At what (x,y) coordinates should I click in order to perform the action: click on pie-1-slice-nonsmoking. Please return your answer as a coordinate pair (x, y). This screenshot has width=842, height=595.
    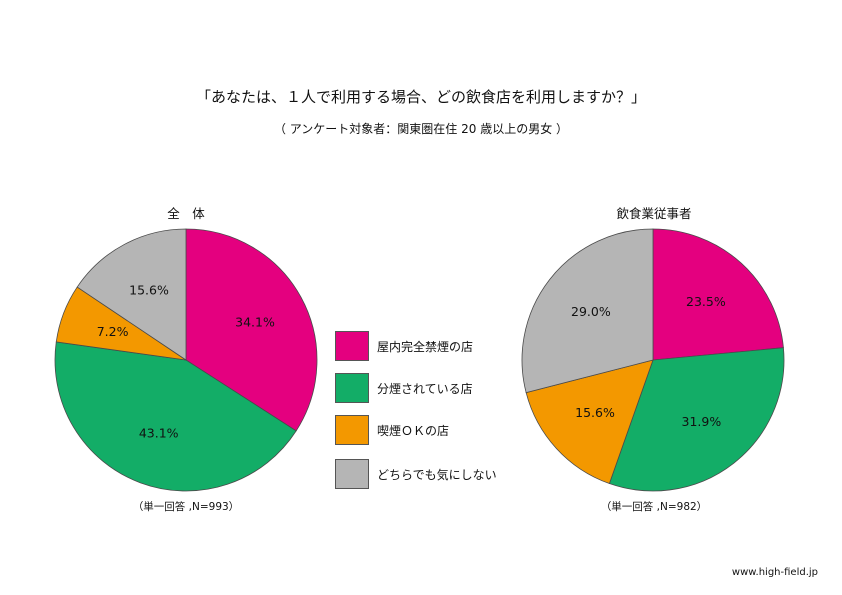
    Looking at the image, I should click on (718, 294).